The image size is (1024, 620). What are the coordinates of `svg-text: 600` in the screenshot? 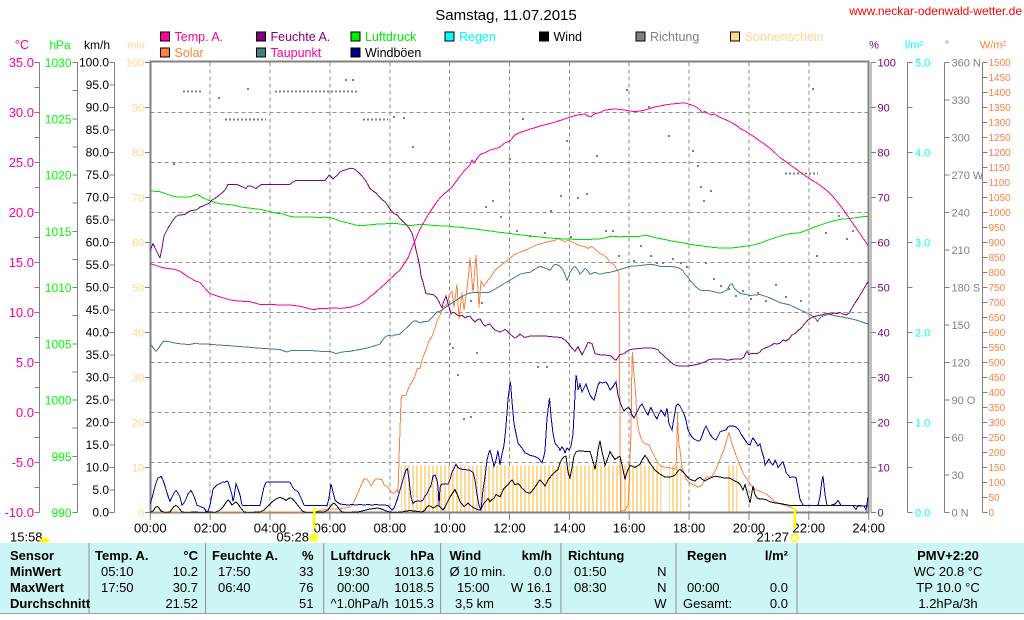 It's located at (997, 333).